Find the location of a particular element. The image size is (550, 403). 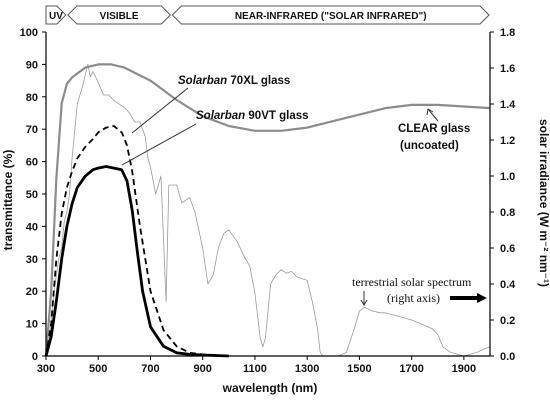

y-tick-label: 10 is located at coordinates (32, 325).